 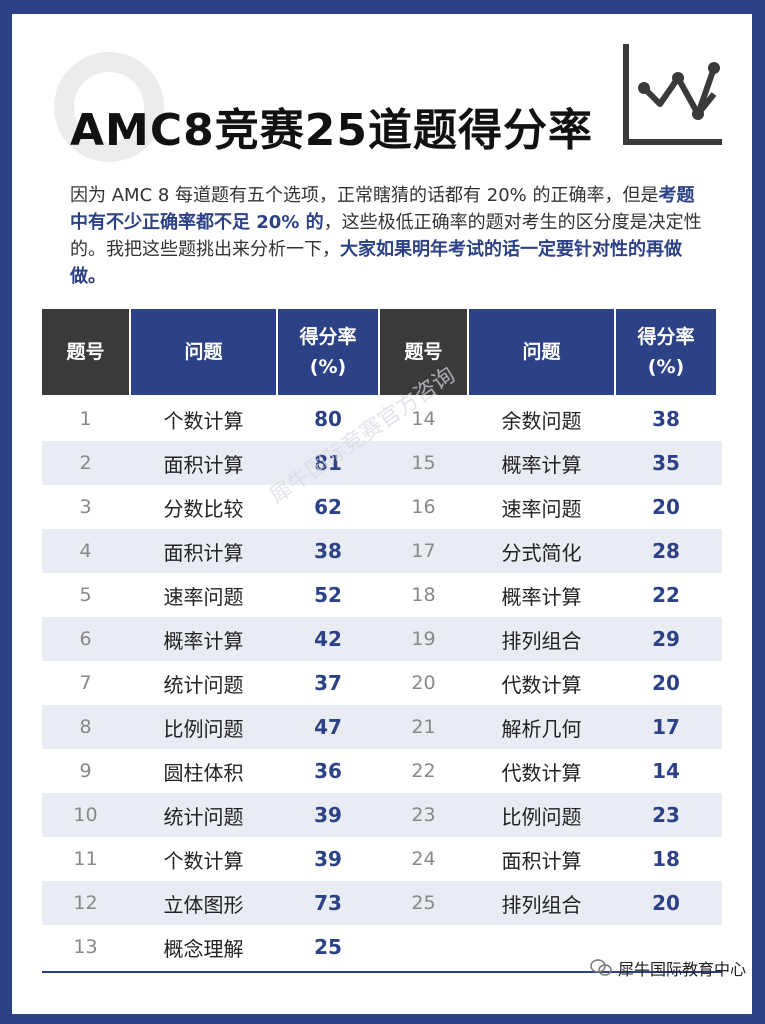 What do you see at coordinates (666, 859) in the screenshot?
I see `row-rate-right: 18` at bounding box center [666, 859].